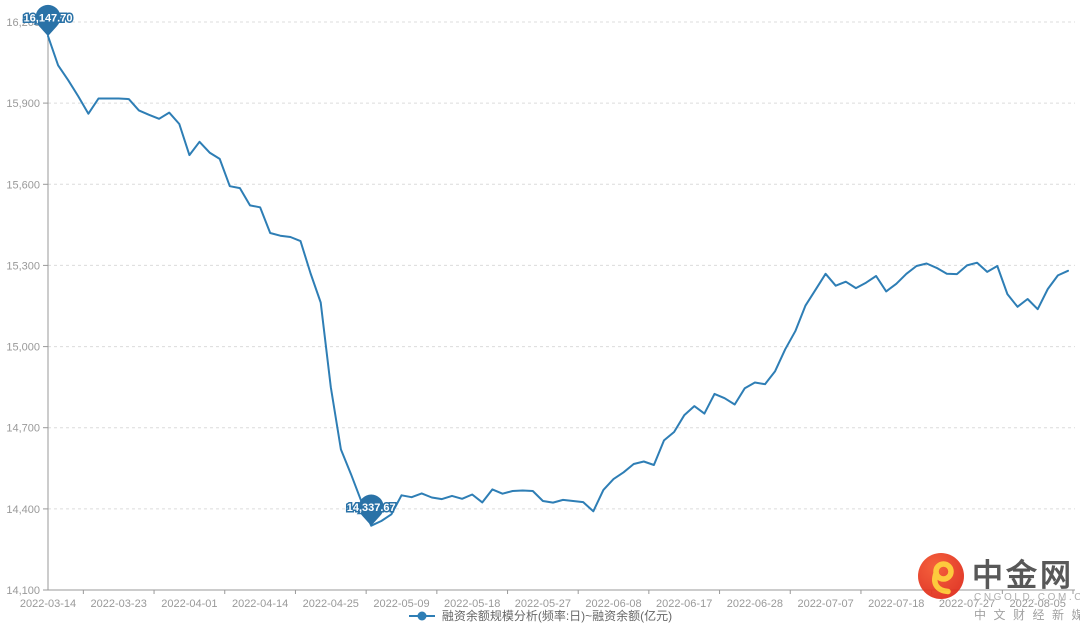 The image size is (1080, 628). I want to click on x-tick-label: 2022-04-14, so click(260, 604).